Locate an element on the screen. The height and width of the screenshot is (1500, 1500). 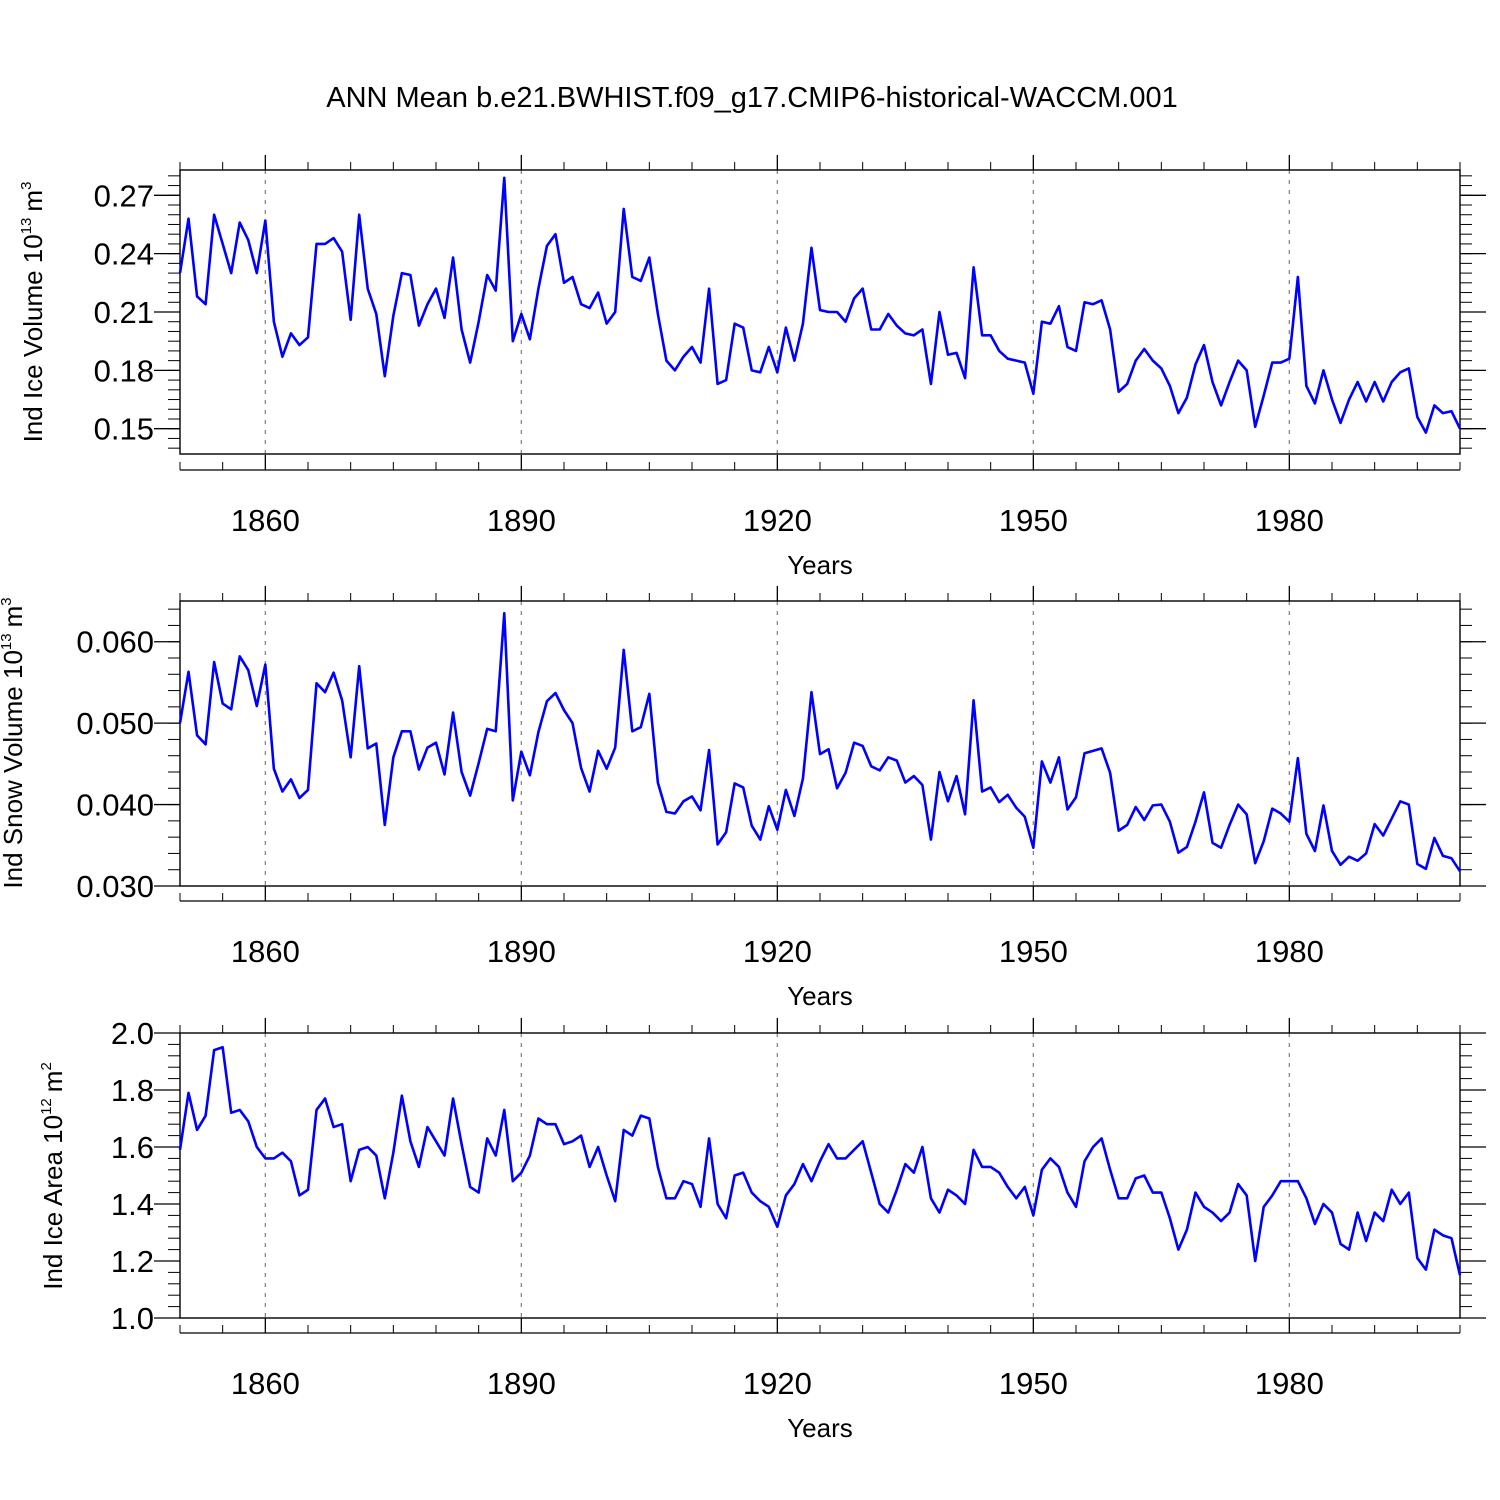
y-axis-title: Ind Ice Area 1012 m2 is located at coordinates (53, 1176).